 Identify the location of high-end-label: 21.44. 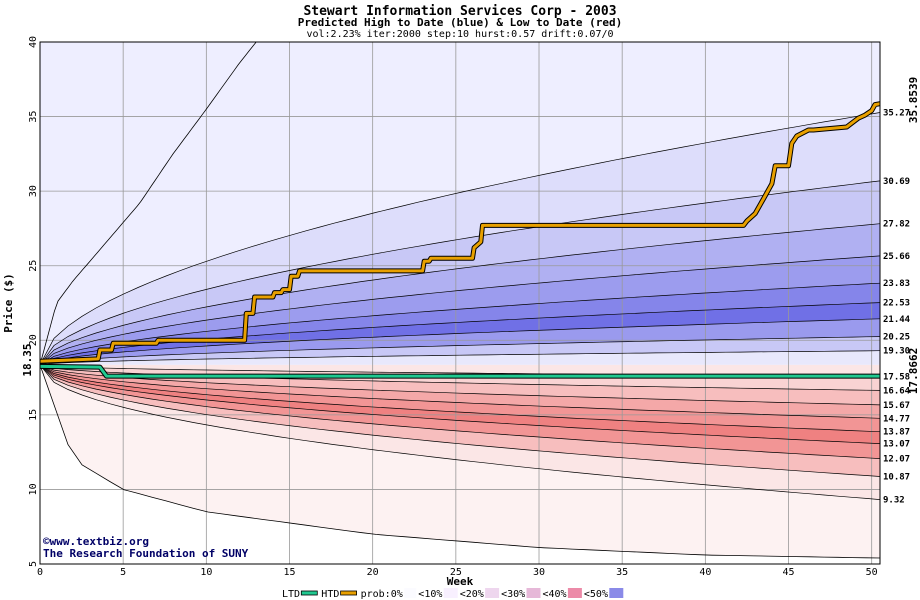
(897, 320).